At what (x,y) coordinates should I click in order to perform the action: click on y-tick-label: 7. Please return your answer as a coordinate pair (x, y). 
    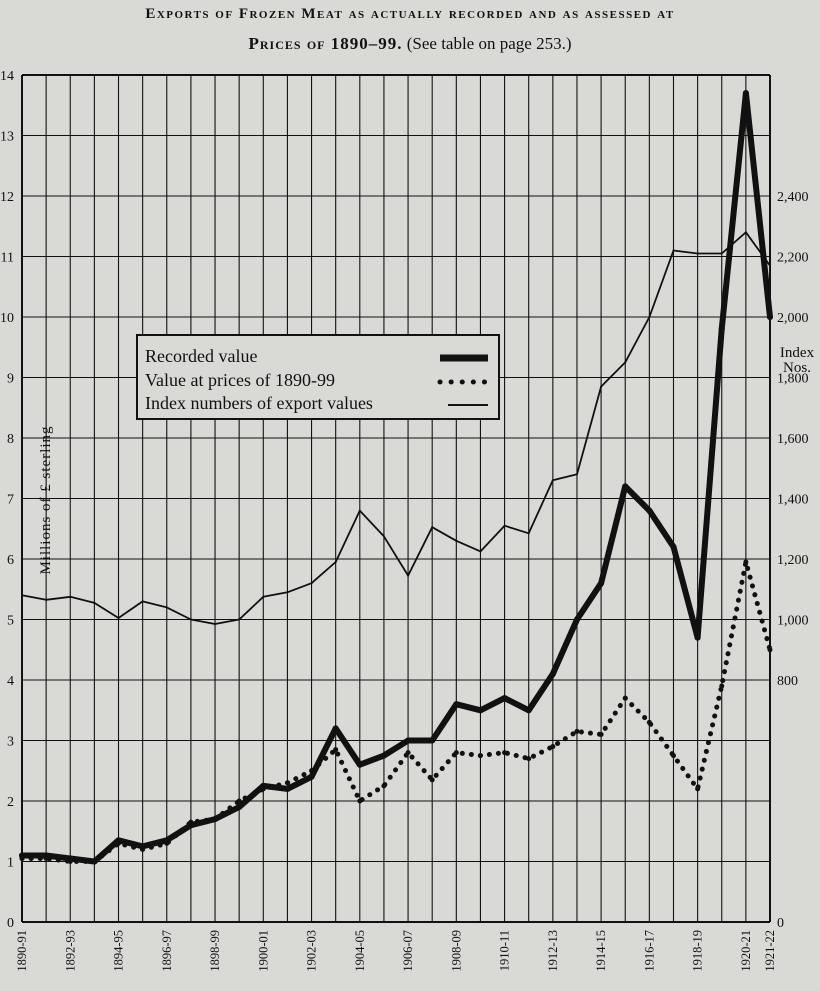
    Looking at the image, I should click on (10, 500).